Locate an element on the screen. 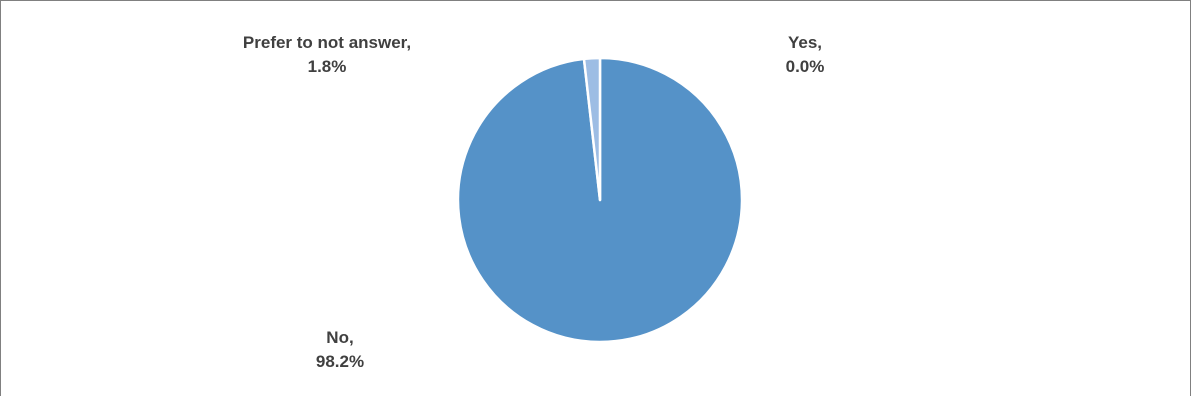 This screenshot has height=397, width=1191. data-label-yes-value: 0.0% is located at coordinates (805, 66).